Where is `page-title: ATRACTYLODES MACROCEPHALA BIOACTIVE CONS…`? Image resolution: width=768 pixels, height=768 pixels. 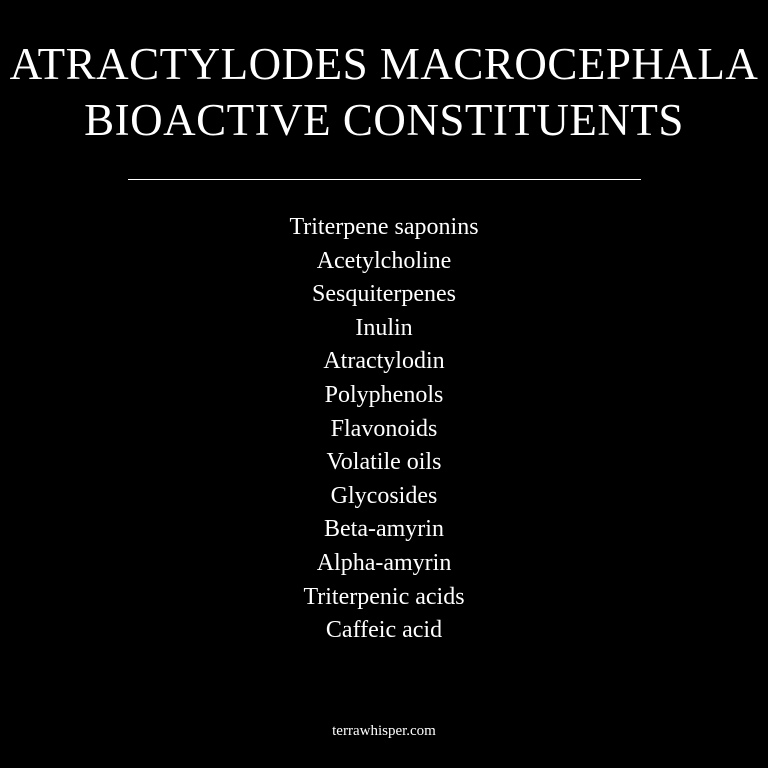
page-title: ATRACTYLODES MACROCEPHALA BIOACTIVE CONS… is located at coordinates (384, 92).